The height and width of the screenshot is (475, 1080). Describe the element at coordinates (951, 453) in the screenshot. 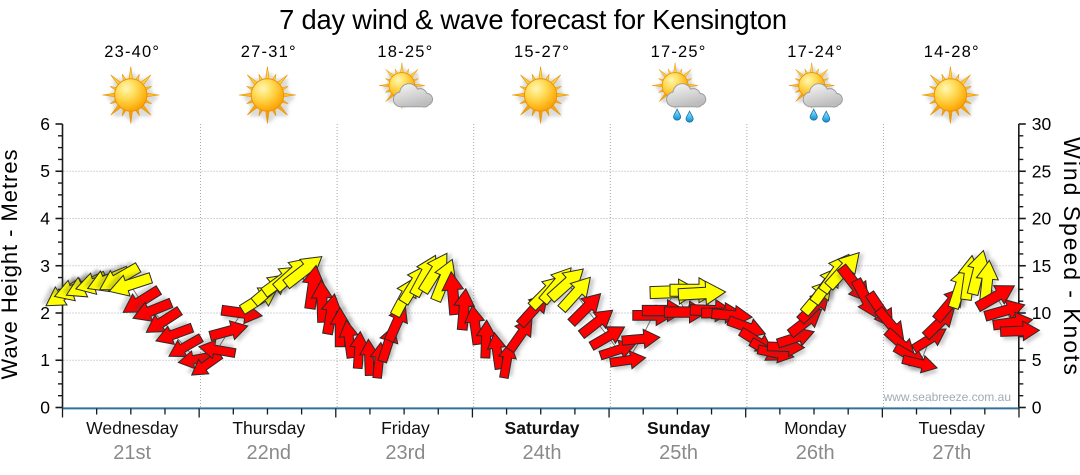

I see `svg-text: 27th` at that location.